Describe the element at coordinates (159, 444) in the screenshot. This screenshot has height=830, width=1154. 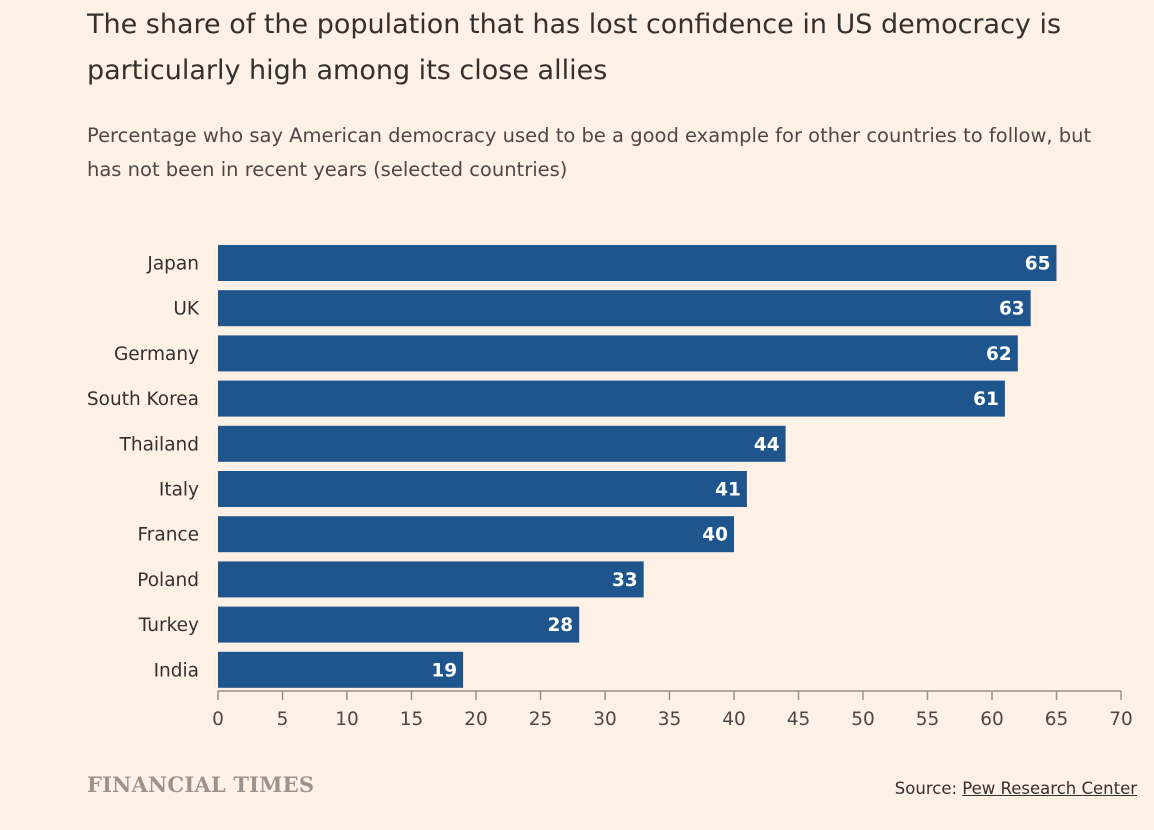
I see `category-label-thailand: Thailand` at that location.